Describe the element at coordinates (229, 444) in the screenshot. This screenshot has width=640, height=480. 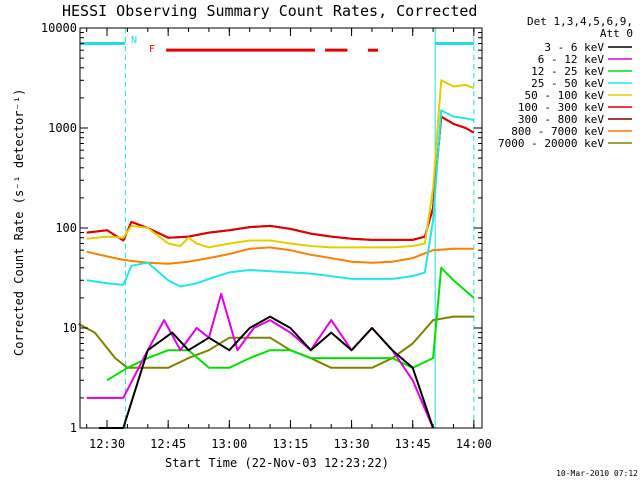
I see `x-tick-label: 13:00` at that location.